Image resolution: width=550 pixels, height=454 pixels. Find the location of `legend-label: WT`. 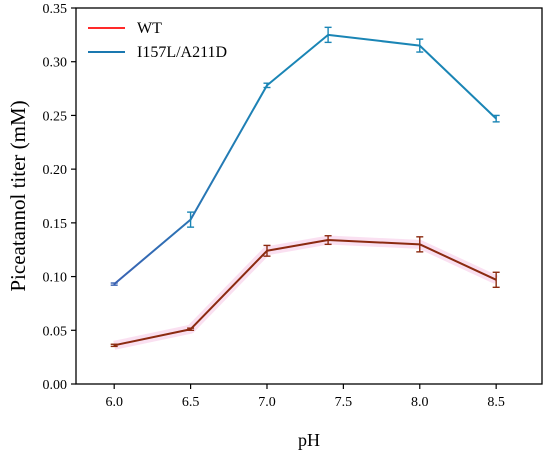

legend-label: WT is located at coordinates (149, 28).